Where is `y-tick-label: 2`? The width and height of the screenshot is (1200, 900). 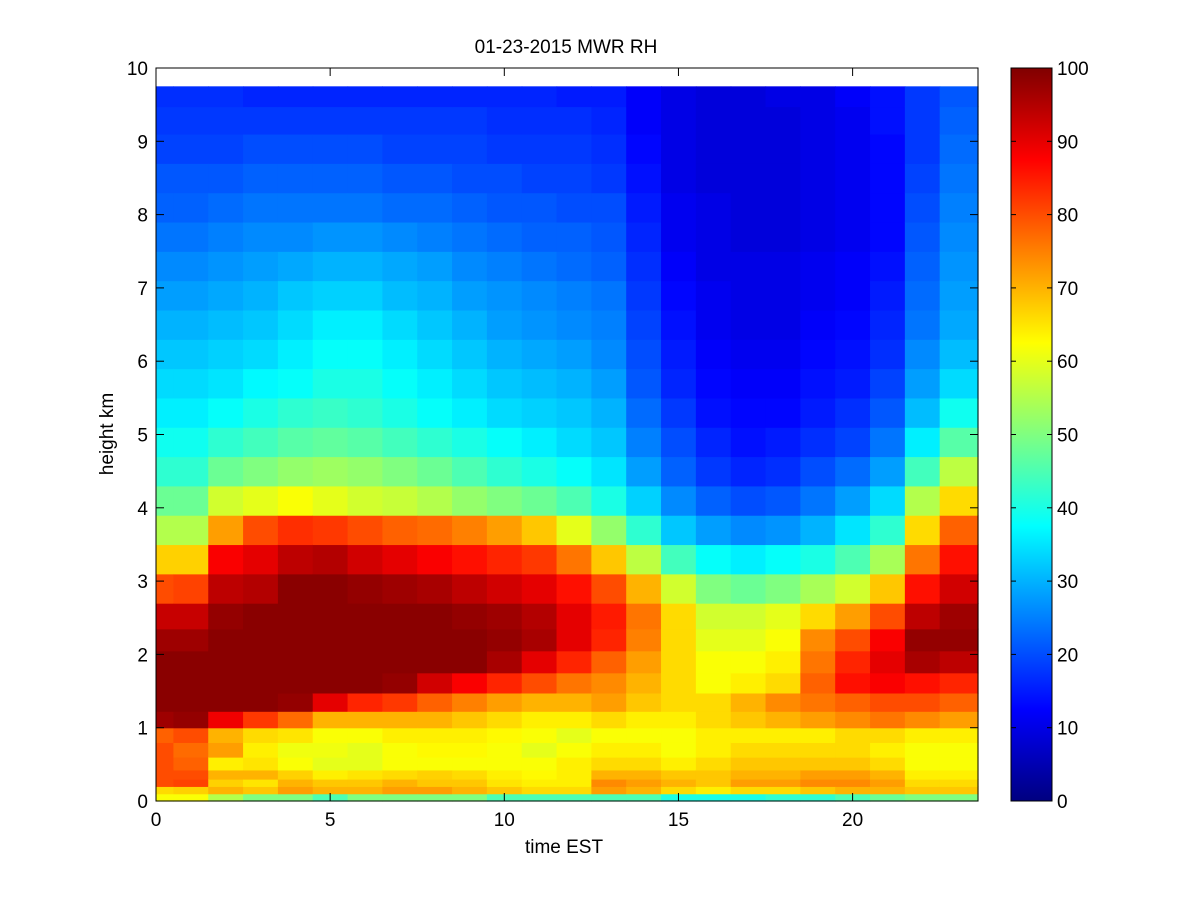 y-tick-label: 2 is located at coordinates (142, 655).